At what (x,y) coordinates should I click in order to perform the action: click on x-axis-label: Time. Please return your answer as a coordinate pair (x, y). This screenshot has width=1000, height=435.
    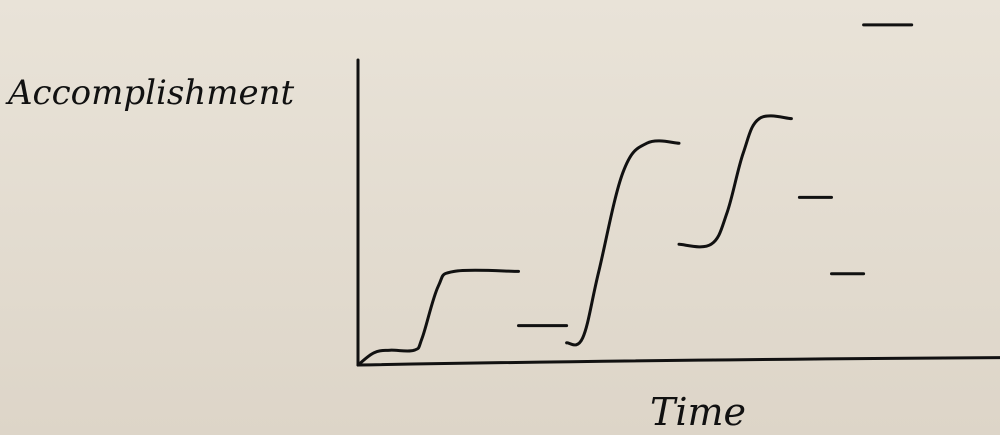
    Looking at the image, I should click on (698, 412).